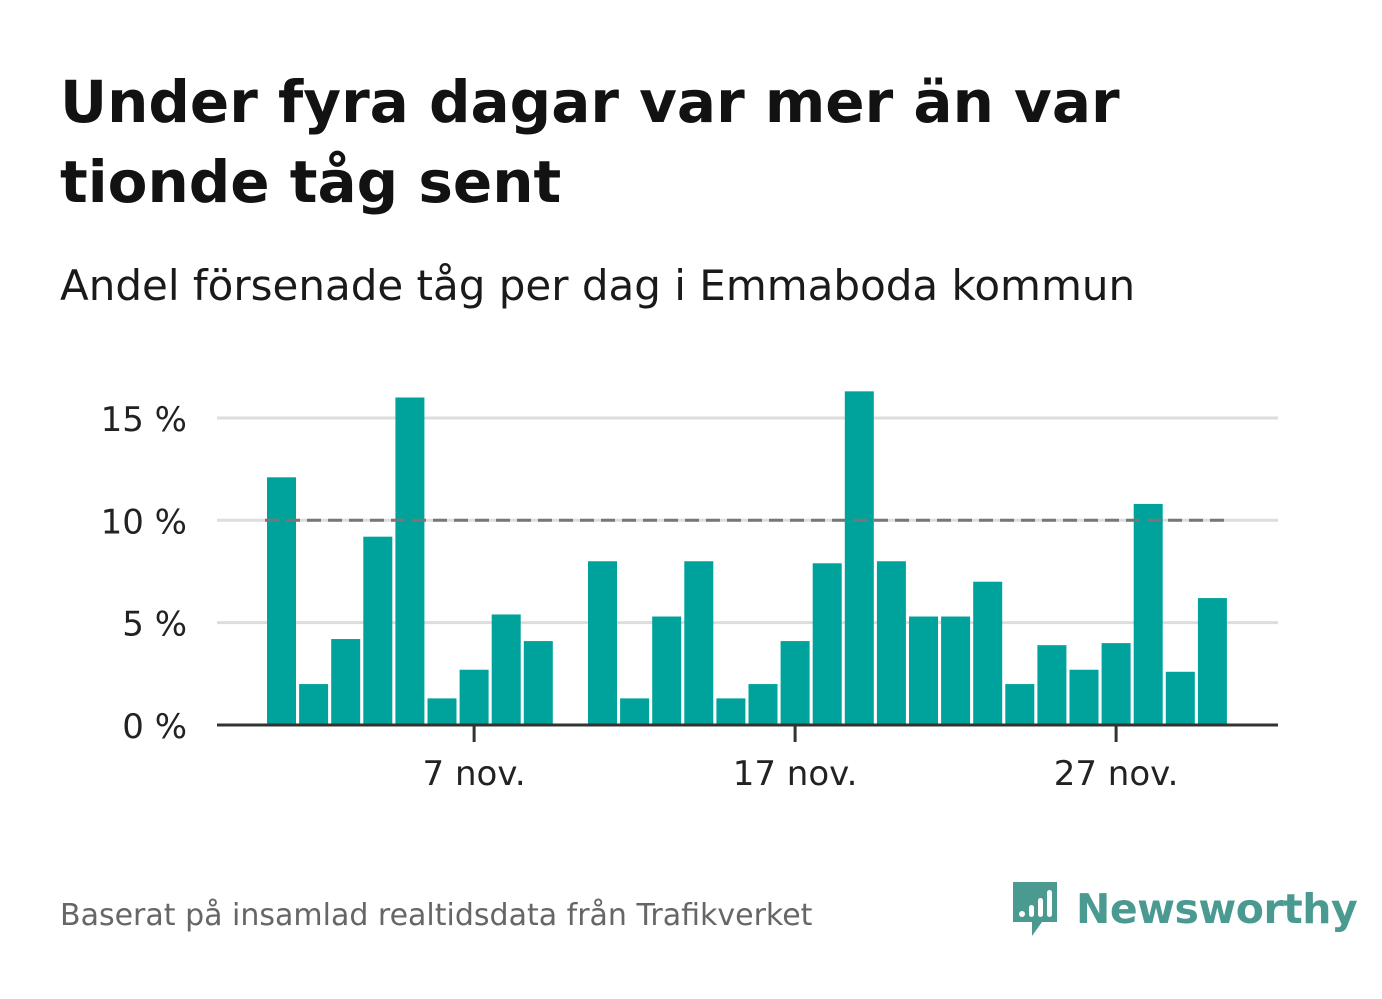  I want to click on x-tick-label: 27 nov., so click(1116, 774).